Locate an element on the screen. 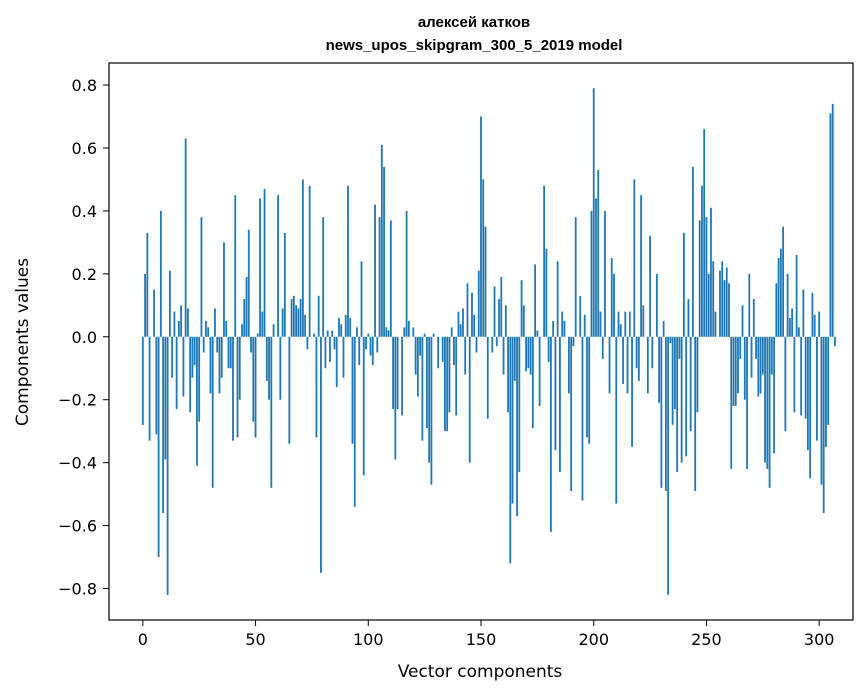  y-axis-label: Components values is located at coordinates (23, 342).